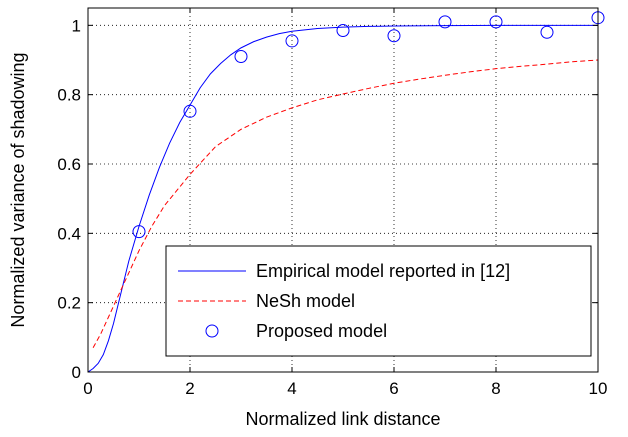  I want to click on y-axis-label: Normalized variance of shadowing, so click(18, 189).